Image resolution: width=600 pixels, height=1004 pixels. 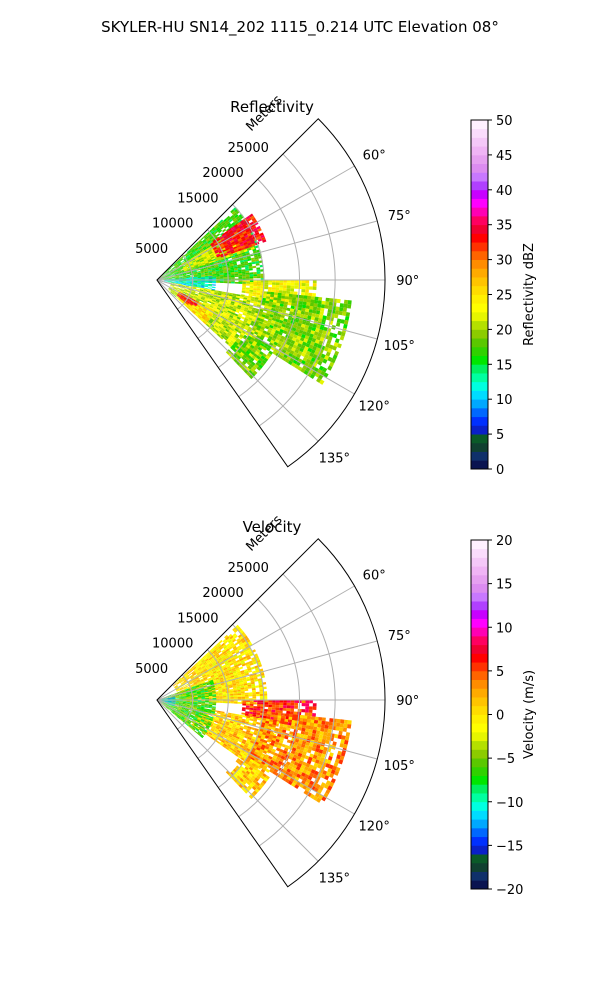 What do you see at coordinates (500, 470) in the screenshot?
I see `colorbar-tick-label: 0` at bounding box center [500, 470].